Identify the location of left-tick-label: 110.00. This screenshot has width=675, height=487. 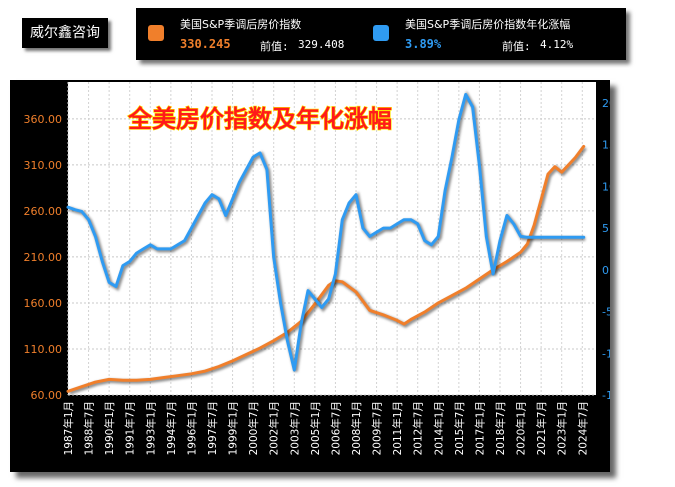
(43, 349).